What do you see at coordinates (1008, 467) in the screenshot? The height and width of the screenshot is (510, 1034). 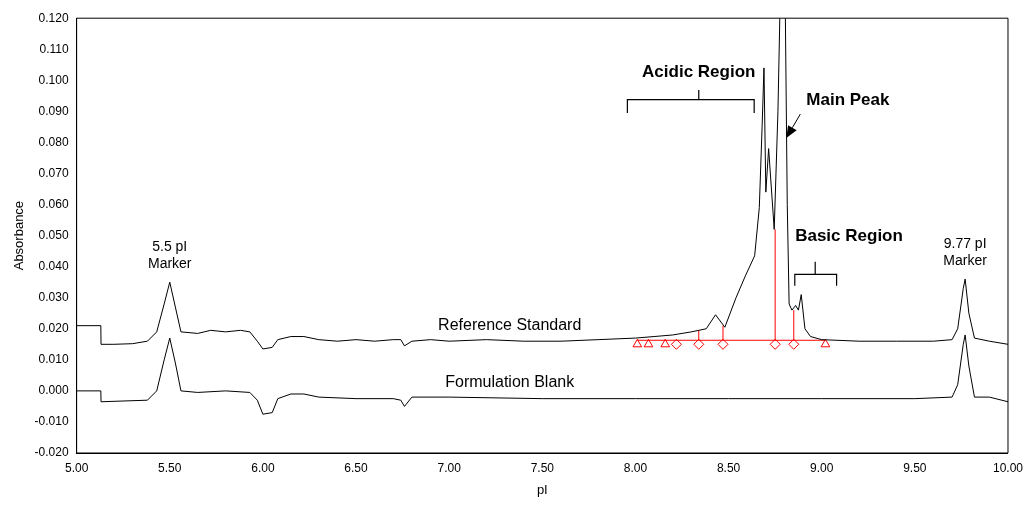 I see `x-tick-label: 10.00` at bounding box center [1008, 467].